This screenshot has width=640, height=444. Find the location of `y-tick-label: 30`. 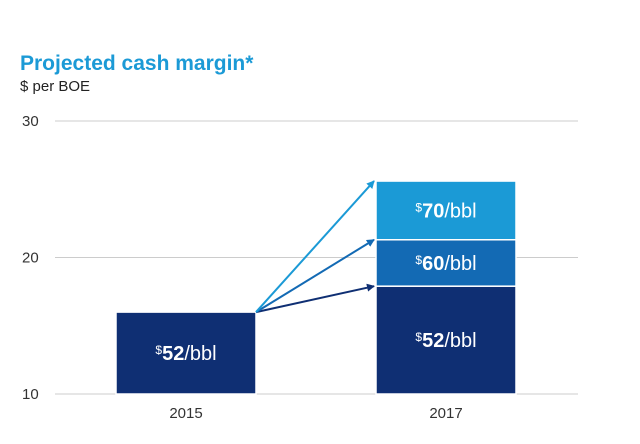

y-tick-label: 30 is located at coordinates (30, 121).